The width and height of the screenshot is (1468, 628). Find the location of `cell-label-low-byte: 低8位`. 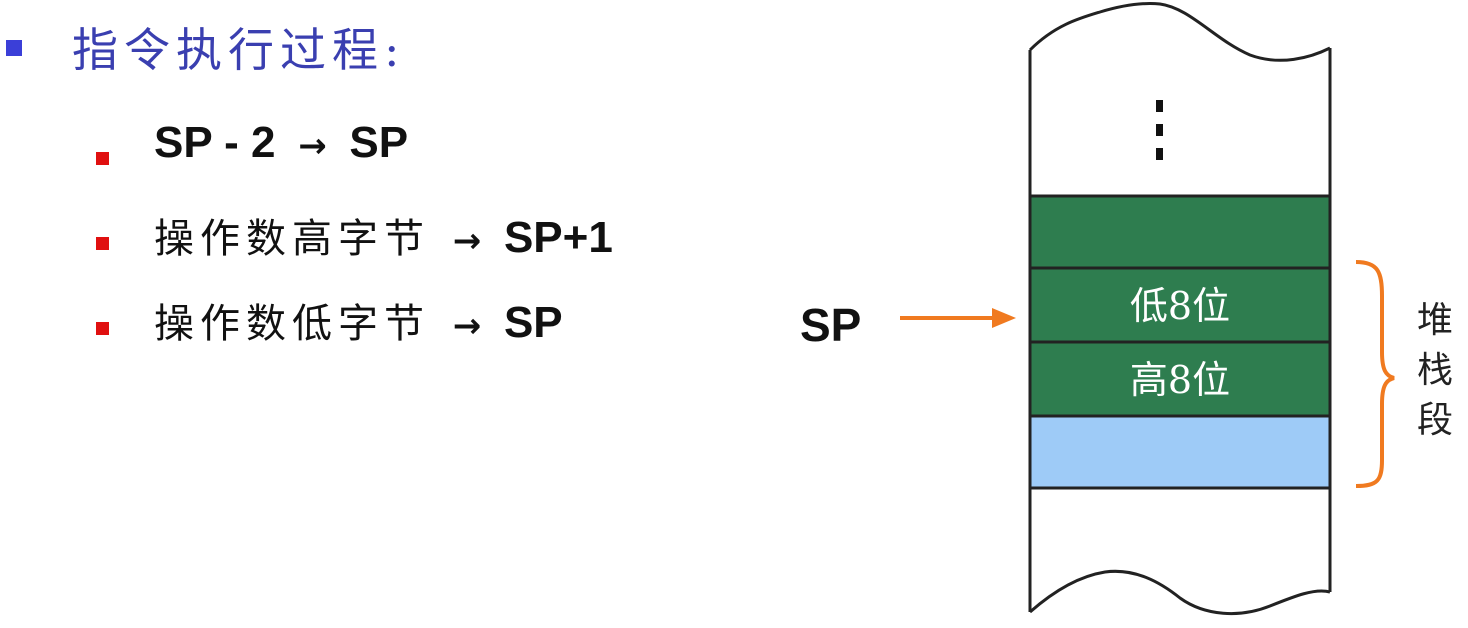

cell-label-low-byte: 低8位 is located at coordinates (1180, 306).